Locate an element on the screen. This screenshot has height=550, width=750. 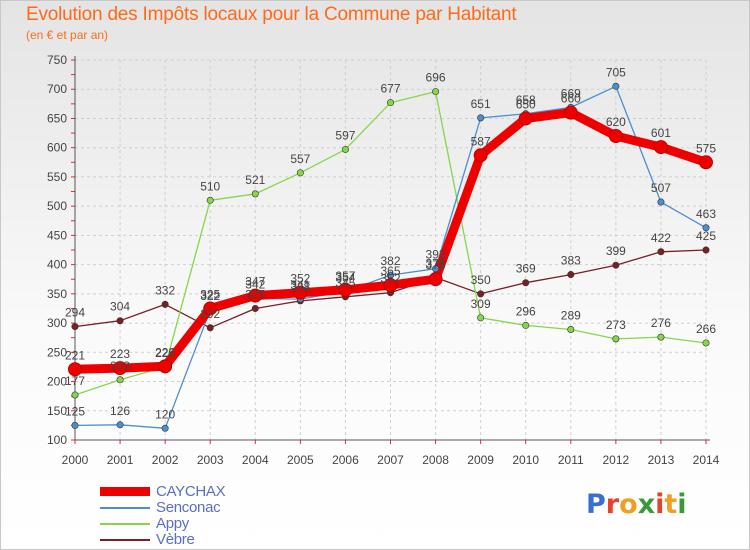
data-label-appy: 225 is located at coordinates (165, 353).